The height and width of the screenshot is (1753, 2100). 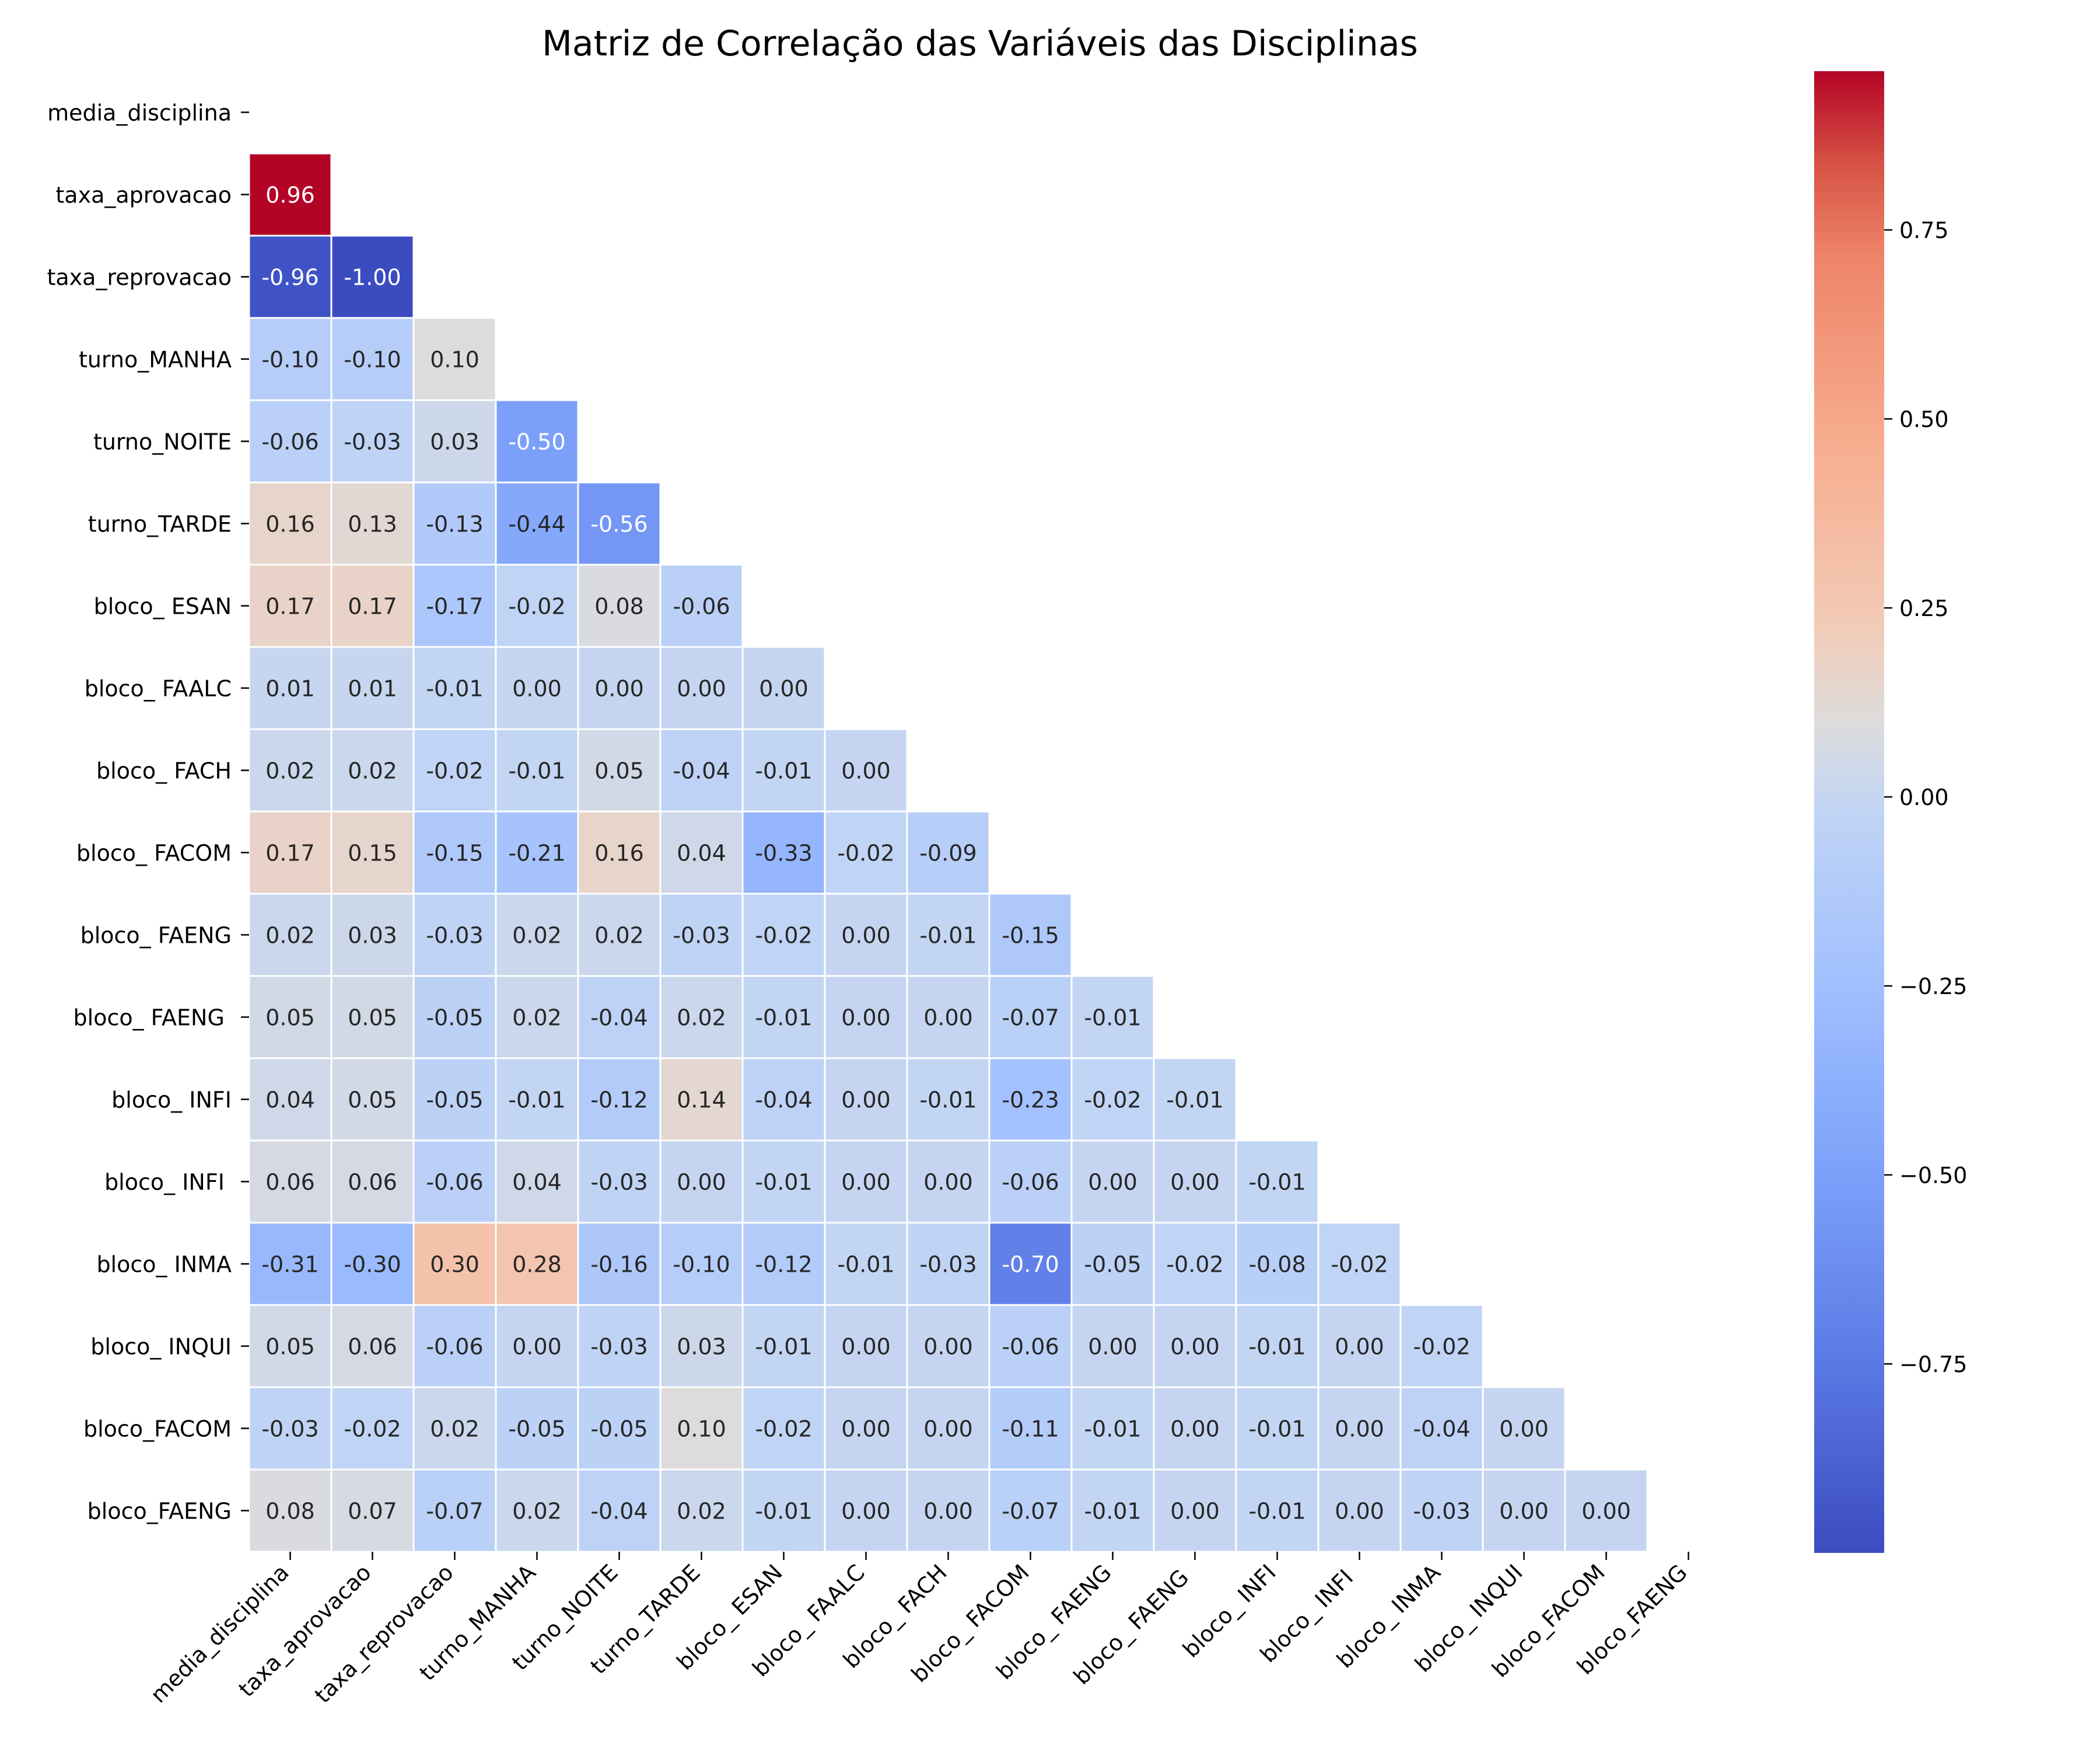 I want to click on cell-value-label: -0.12, so click(x=619, y=1100).